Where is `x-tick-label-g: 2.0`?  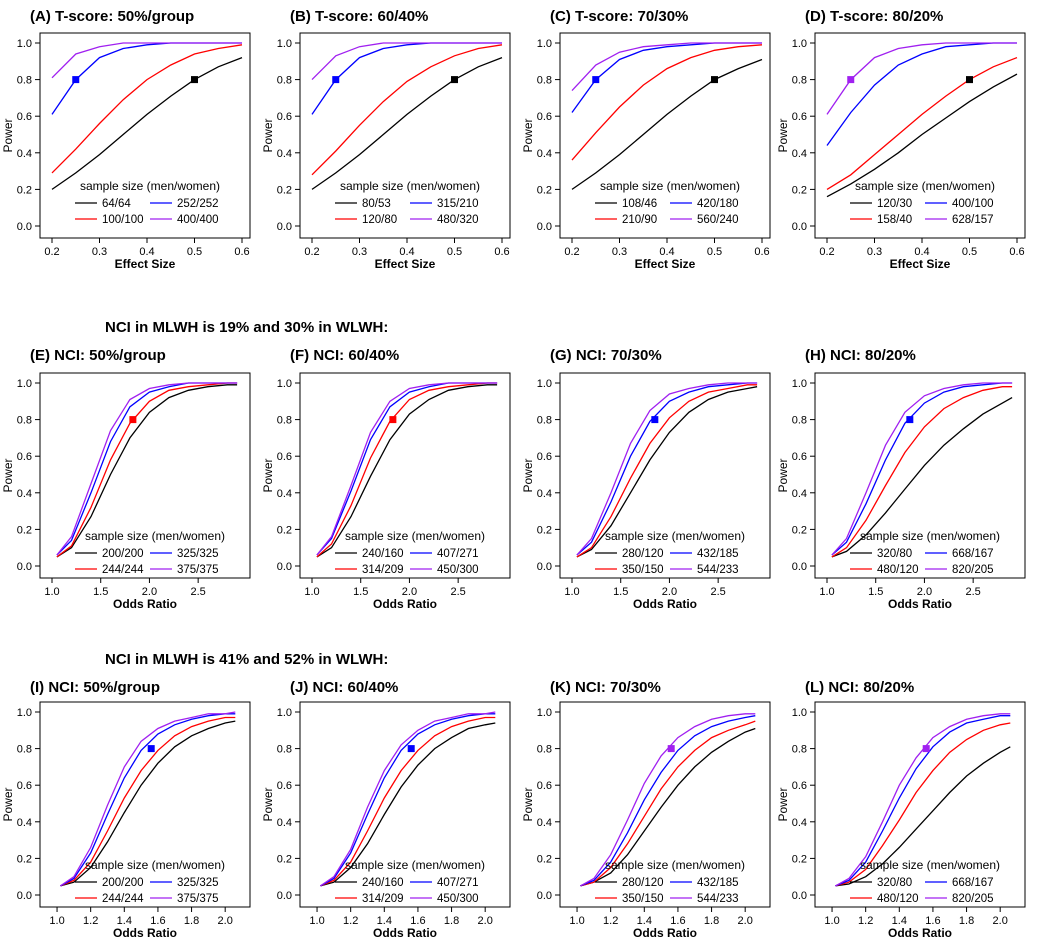
x-tick-label-g: 2.0 is located at coordinates (669, 592).